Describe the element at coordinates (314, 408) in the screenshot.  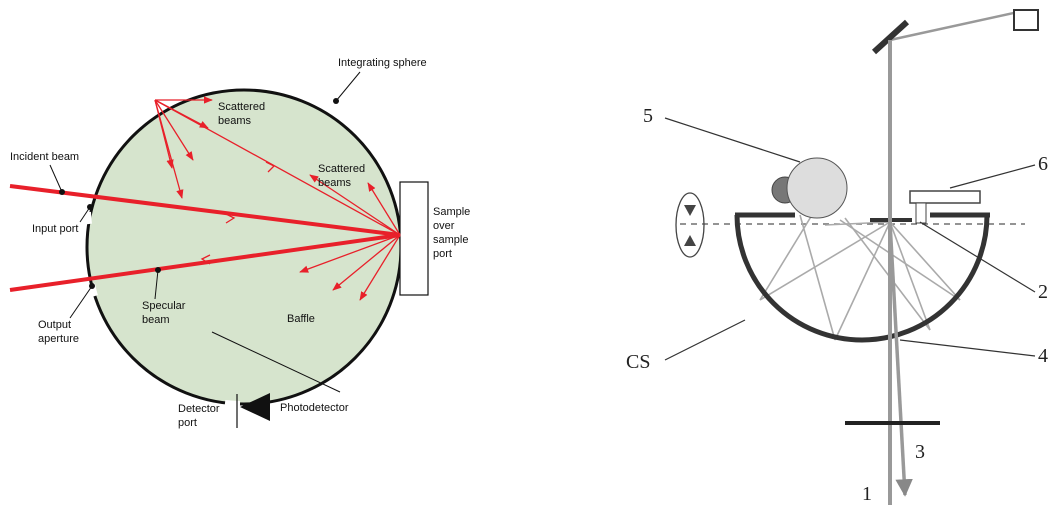
I see `label: Photodetector` at that location.